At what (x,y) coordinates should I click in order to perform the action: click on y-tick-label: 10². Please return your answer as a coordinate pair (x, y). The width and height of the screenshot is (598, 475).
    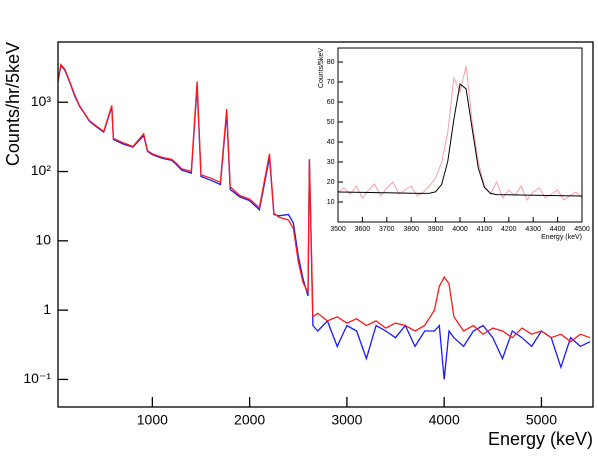
    Looking at the image, I should click on (41, 170).